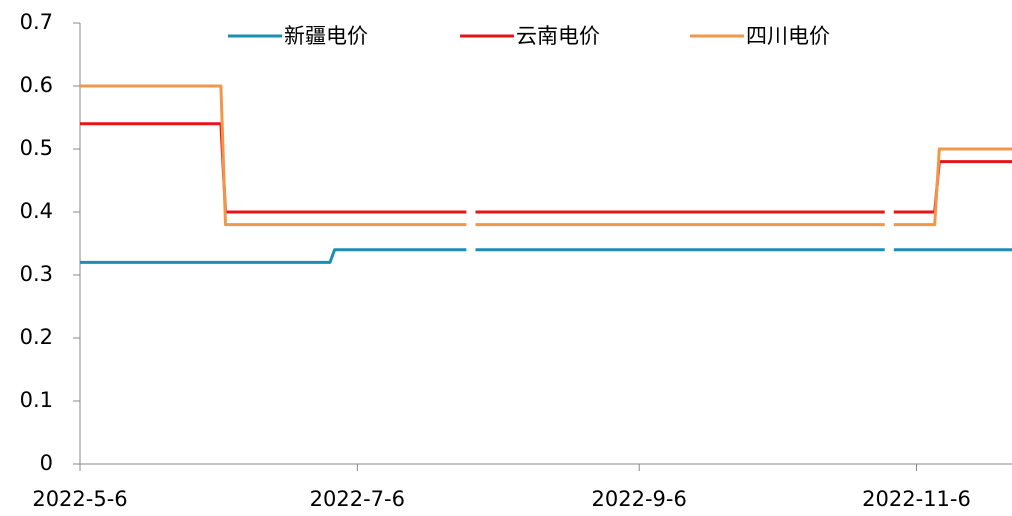  I want to click on legend-label: 四川电价, so click(788, 36).